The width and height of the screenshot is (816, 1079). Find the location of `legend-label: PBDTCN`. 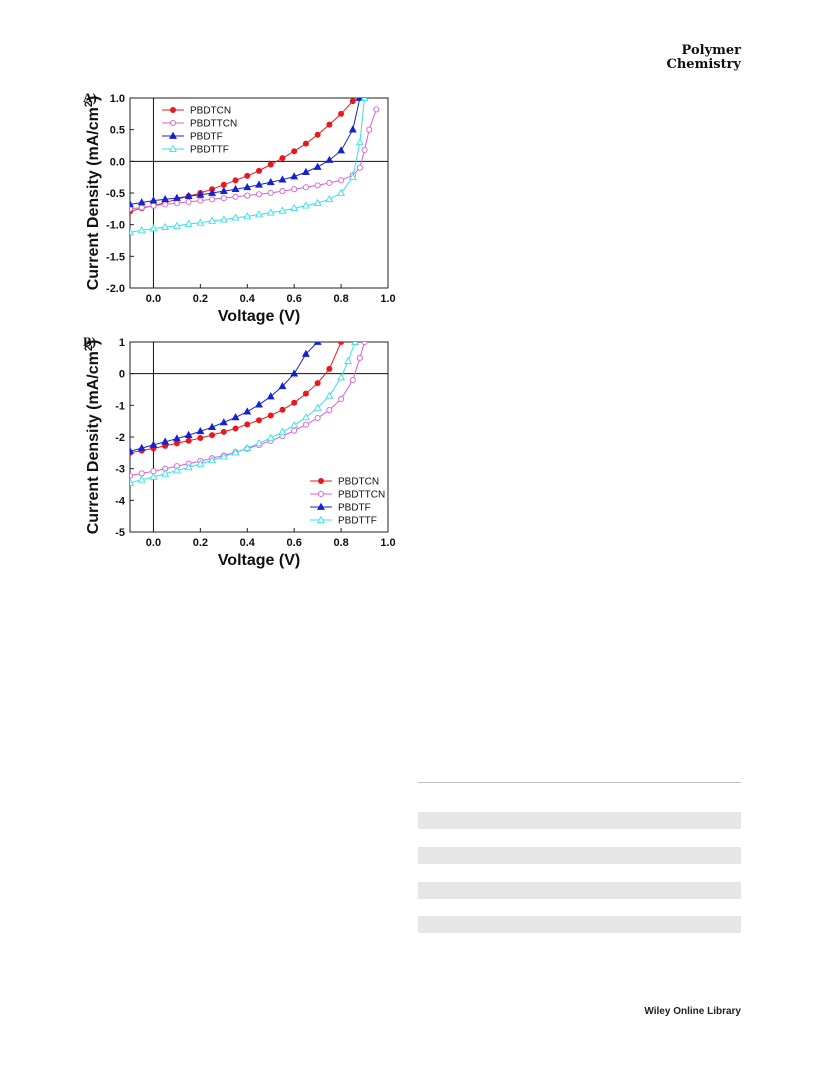

legend-label: PBDTCN is located at coordinates (358, 482).